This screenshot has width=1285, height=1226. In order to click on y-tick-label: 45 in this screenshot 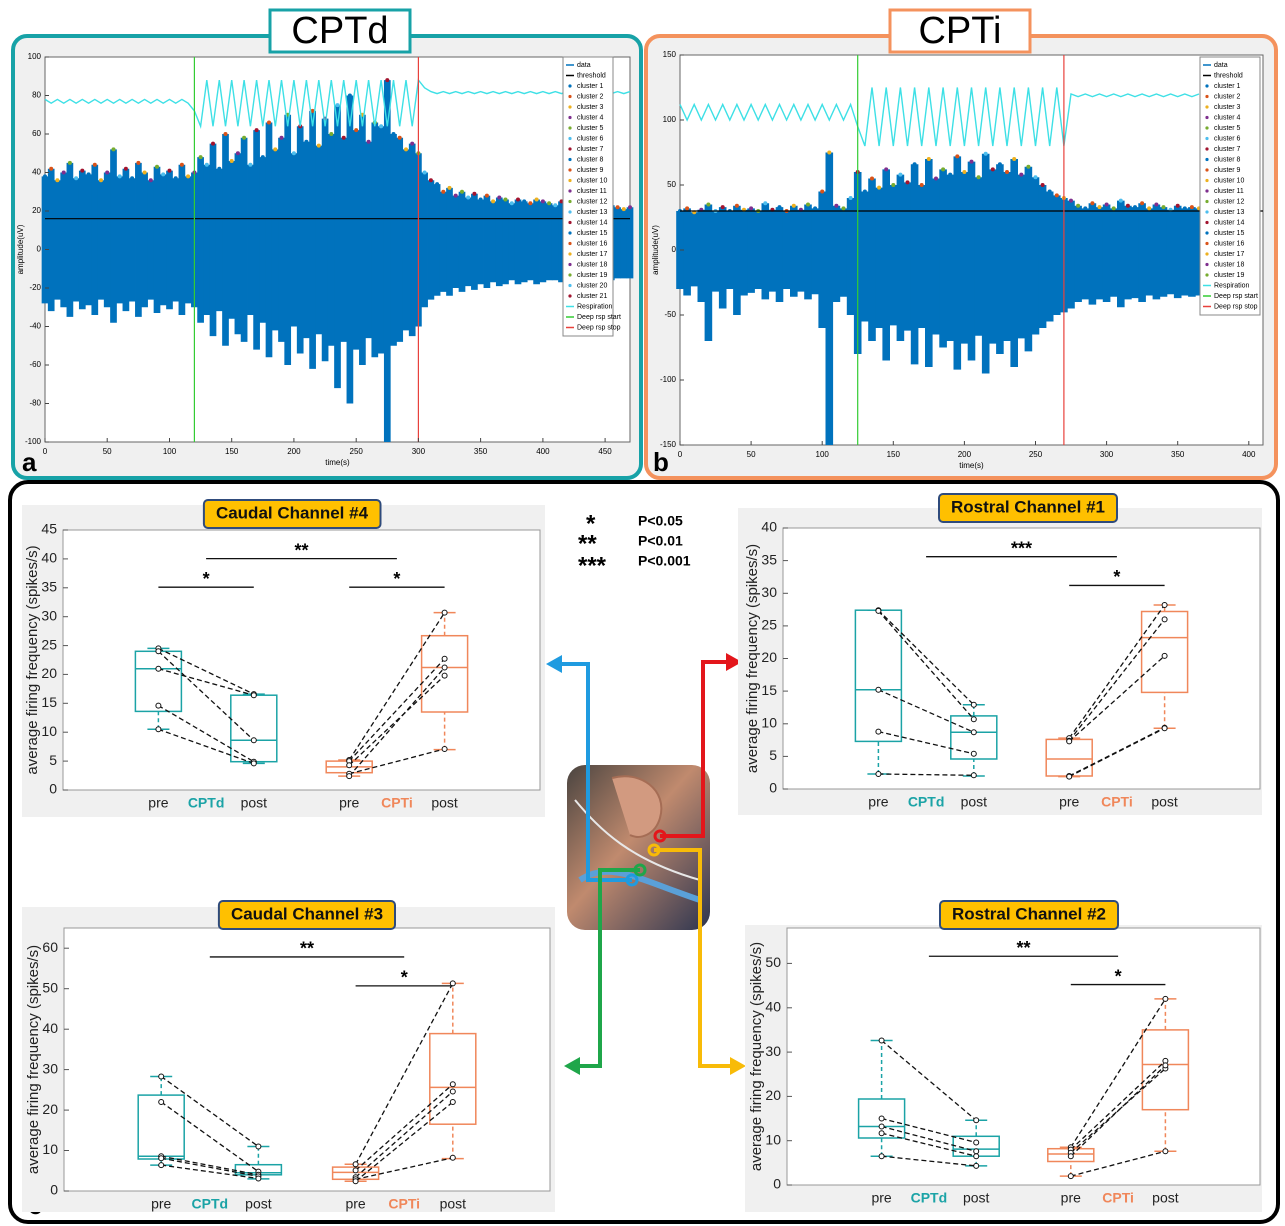, I will do `click(49, 529)`.